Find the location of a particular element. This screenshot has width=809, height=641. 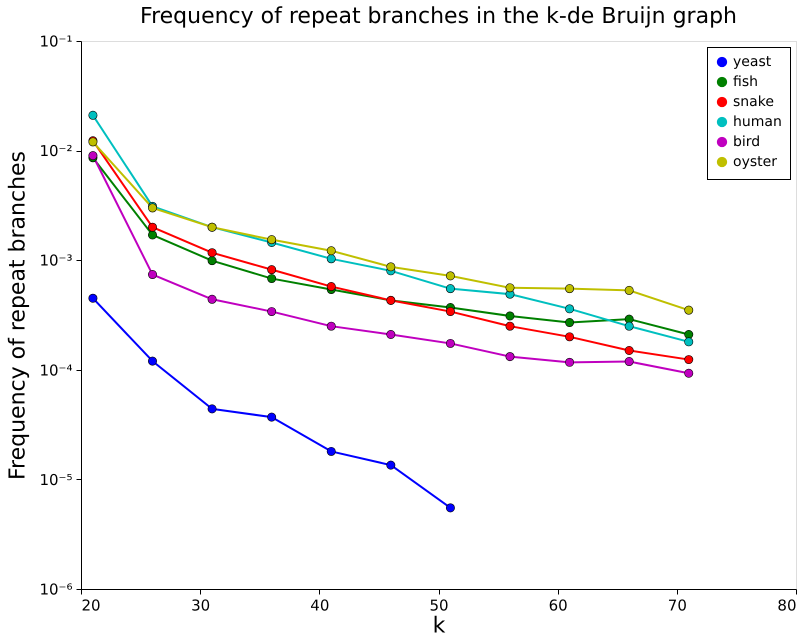

x-tick-label: 30 is located at coordinates (200, 605).